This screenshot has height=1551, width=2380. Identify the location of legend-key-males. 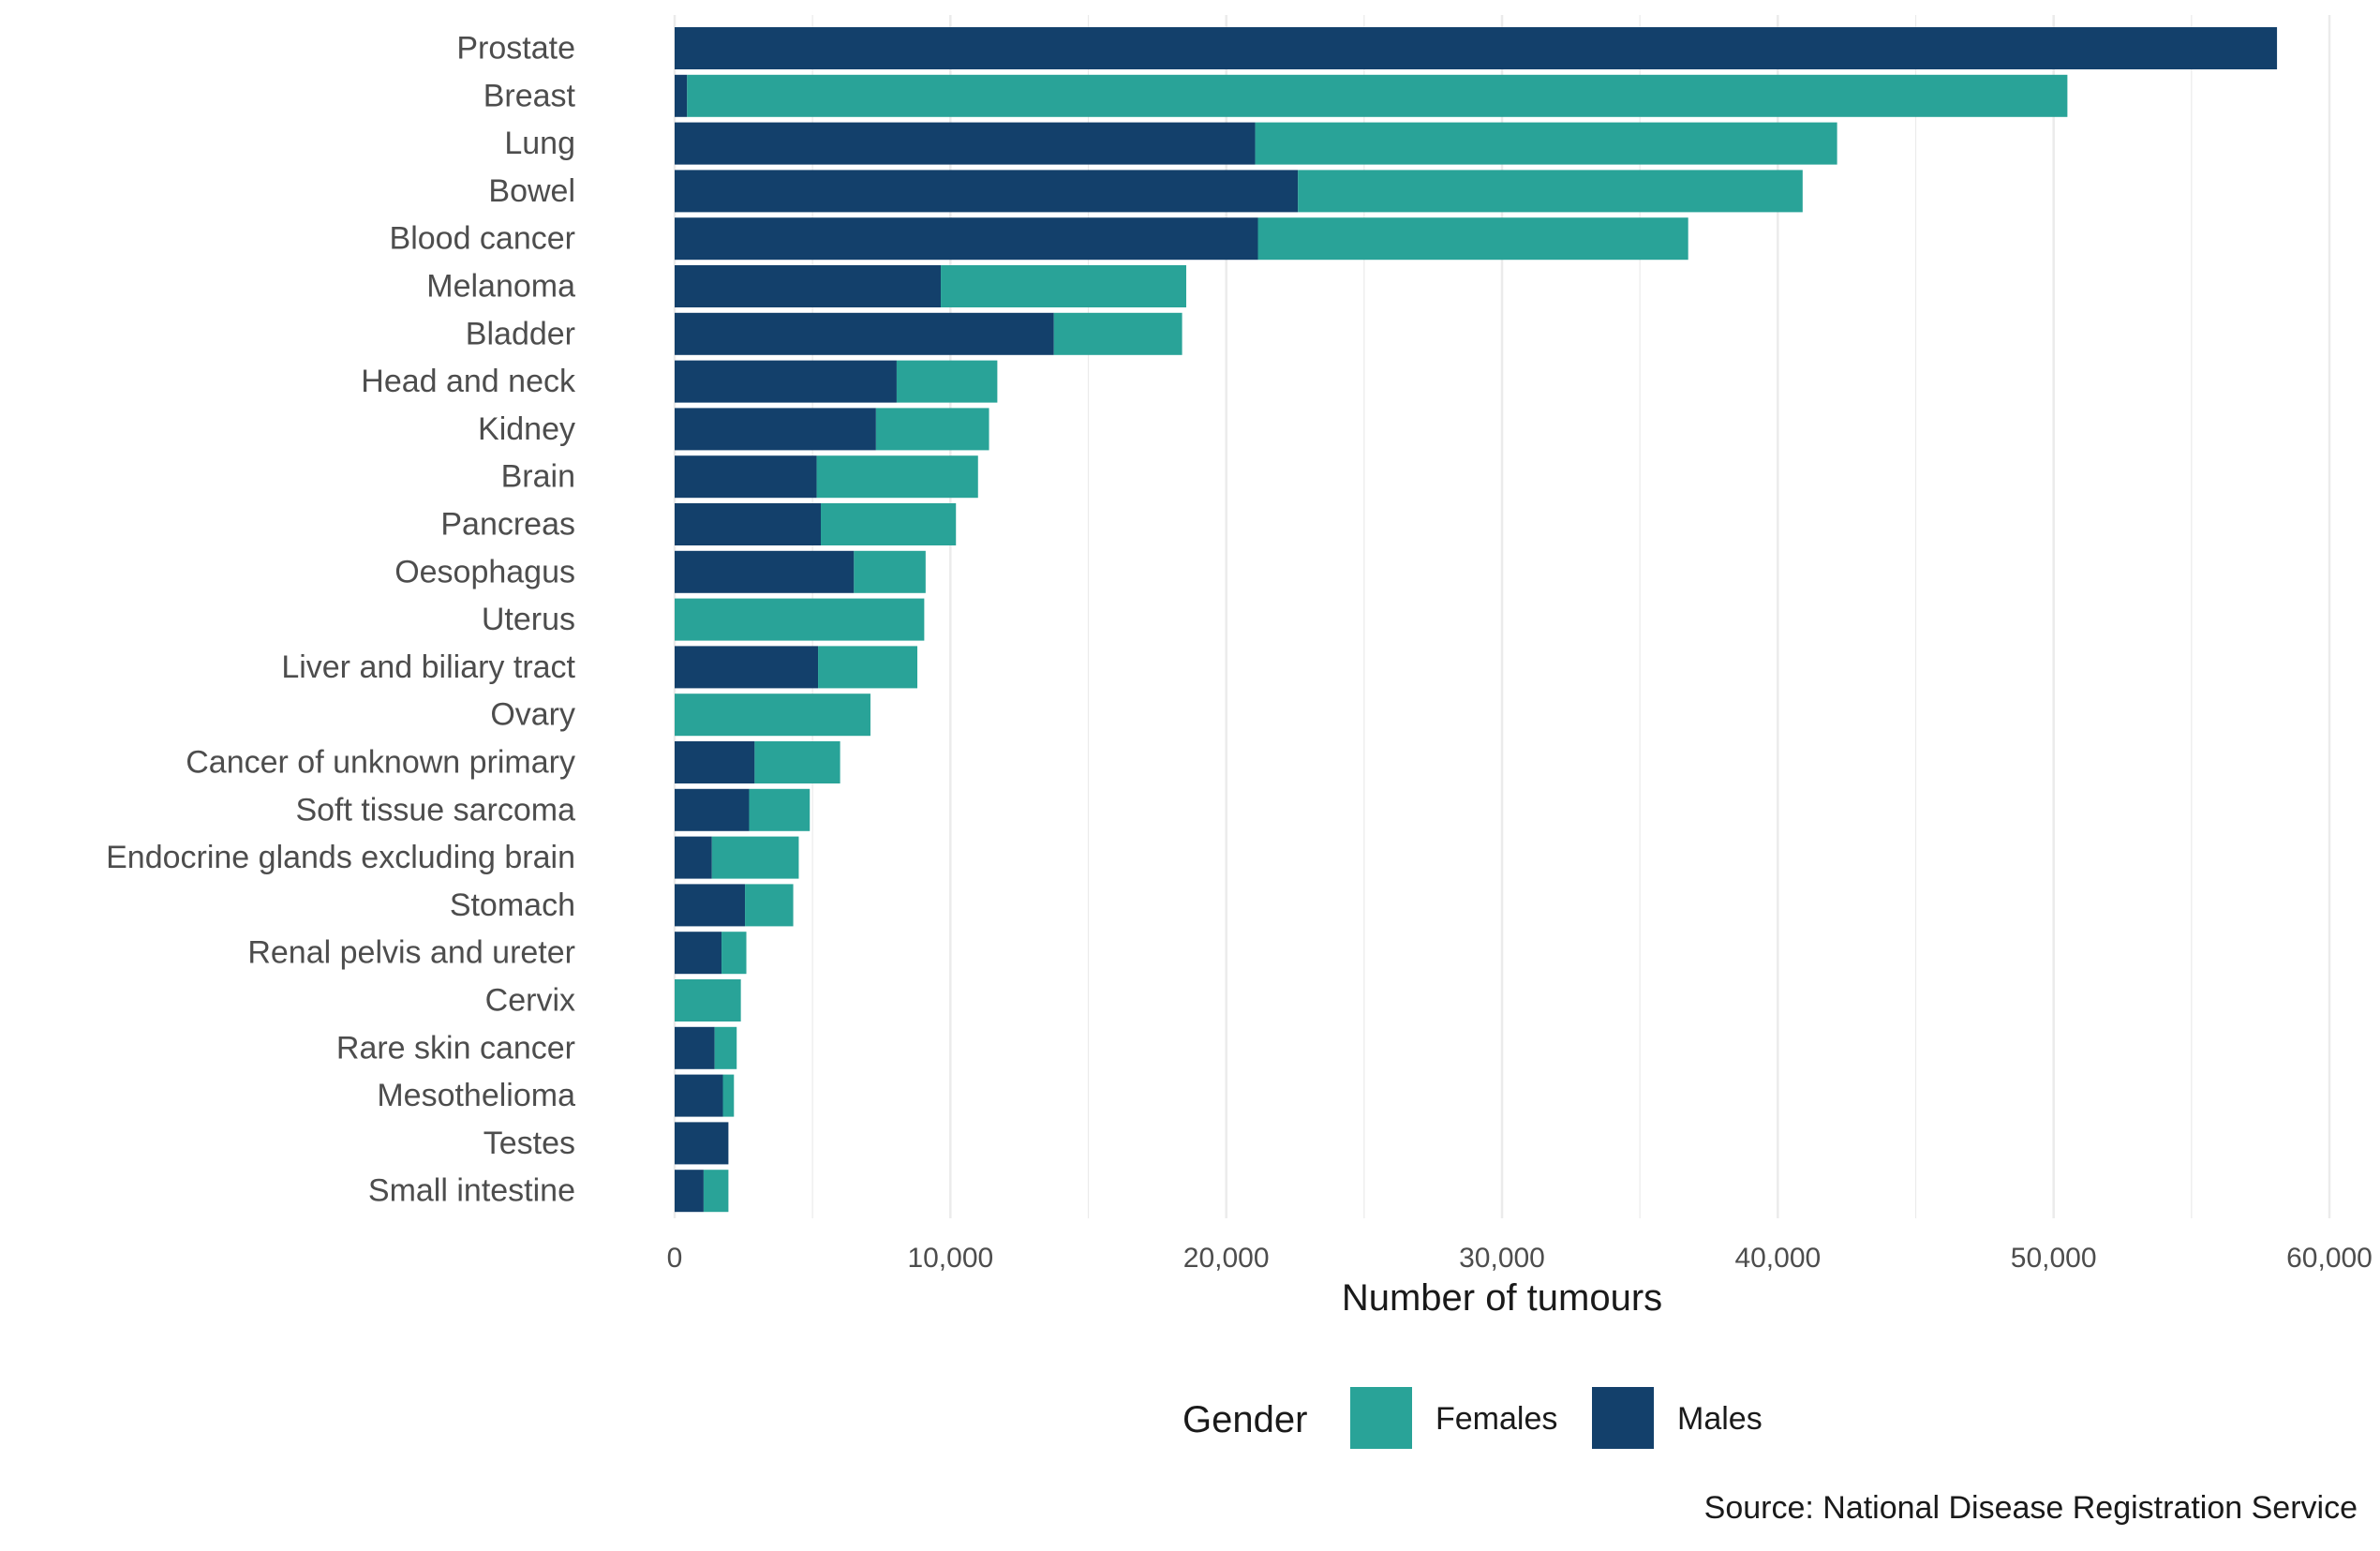
(1623, 1418).